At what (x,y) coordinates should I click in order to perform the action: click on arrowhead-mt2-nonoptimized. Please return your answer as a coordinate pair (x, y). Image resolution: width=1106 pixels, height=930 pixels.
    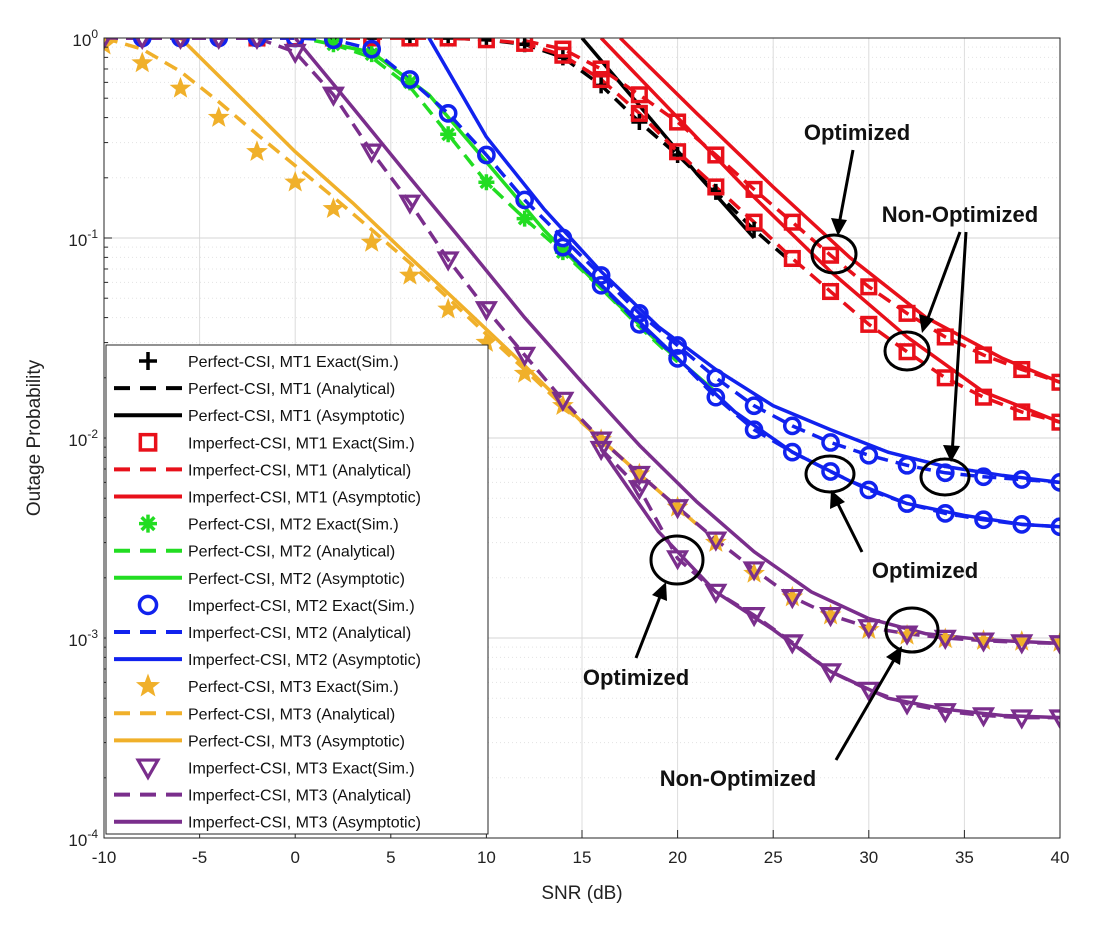
    Looking at the image, I should click on (951, 453).